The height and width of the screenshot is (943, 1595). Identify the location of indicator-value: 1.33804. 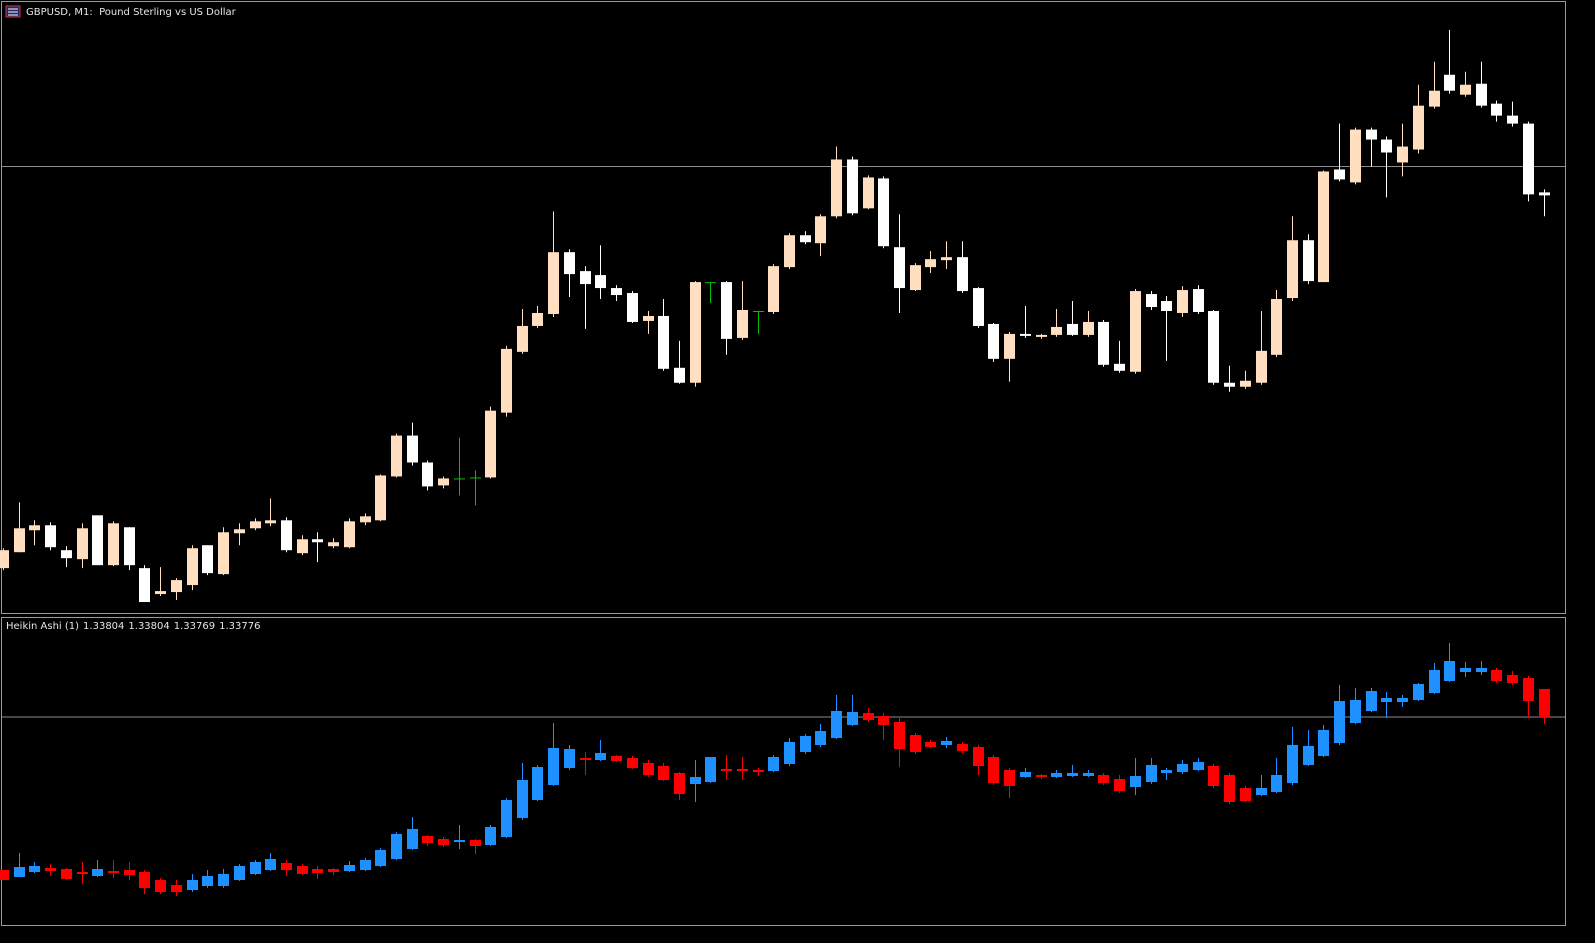
(148, 626).